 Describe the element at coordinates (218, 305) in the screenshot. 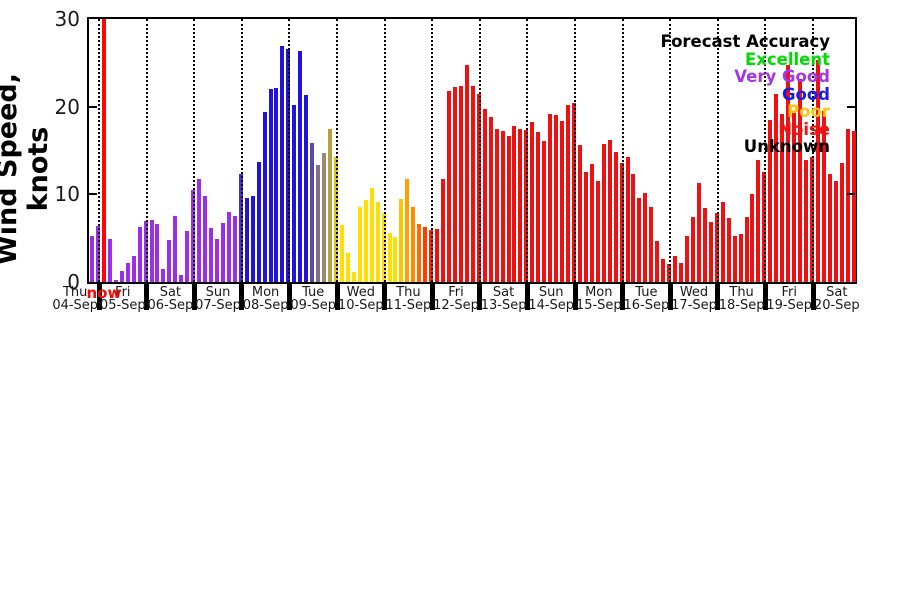

I see `date-label: 07-Sep` at that location.